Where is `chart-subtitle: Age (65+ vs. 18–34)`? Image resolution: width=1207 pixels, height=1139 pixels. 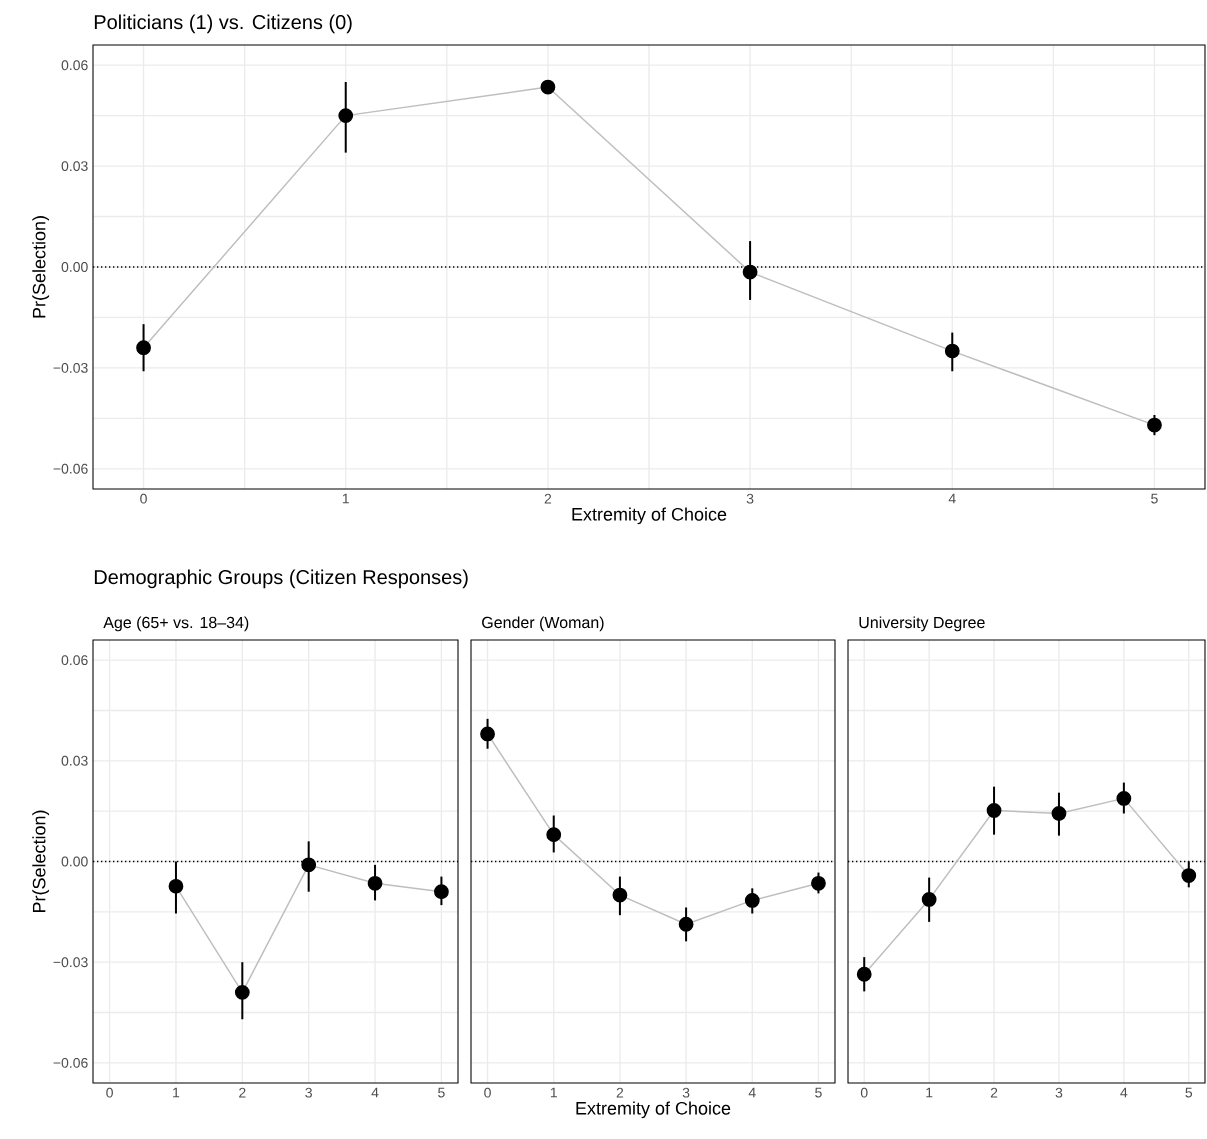
chart-subtitle: Age (65+ vs. 18–34) is located at coordinates (176, 624).